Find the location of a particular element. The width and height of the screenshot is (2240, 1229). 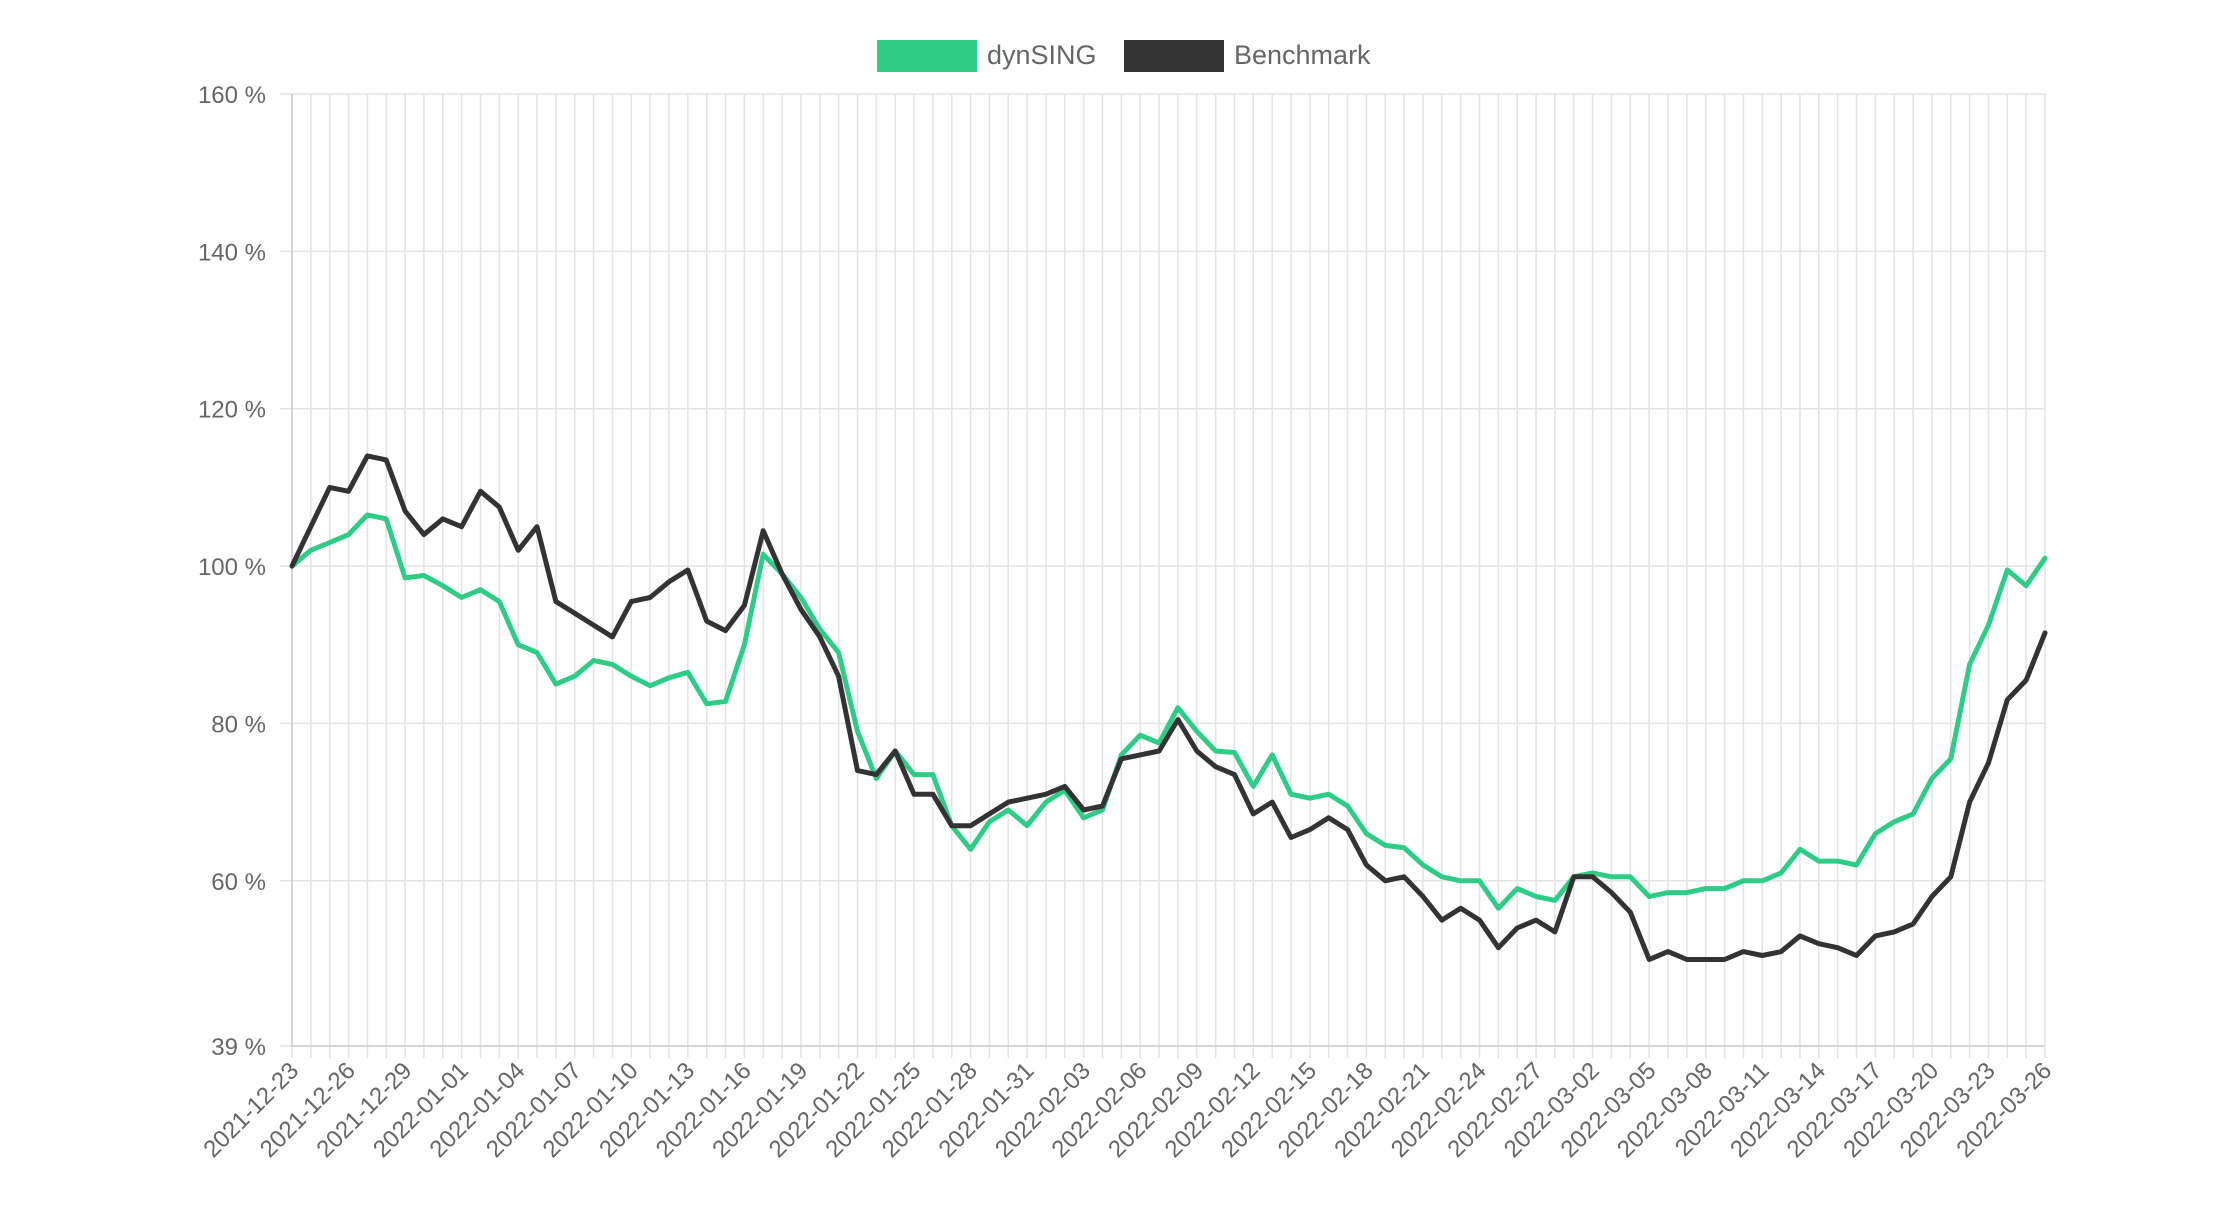

y-tick-label: 80 % is located at coordinates (238, 724).